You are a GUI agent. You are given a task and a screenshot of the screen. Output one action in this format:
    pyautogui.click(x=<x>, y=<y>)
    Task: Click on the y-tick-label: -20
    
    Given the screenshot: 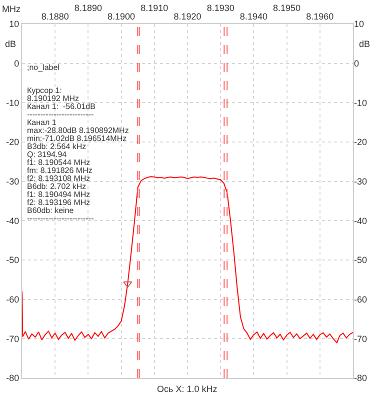 What is the action you would take?
    pyautogui.click(x=13, y=142)
    